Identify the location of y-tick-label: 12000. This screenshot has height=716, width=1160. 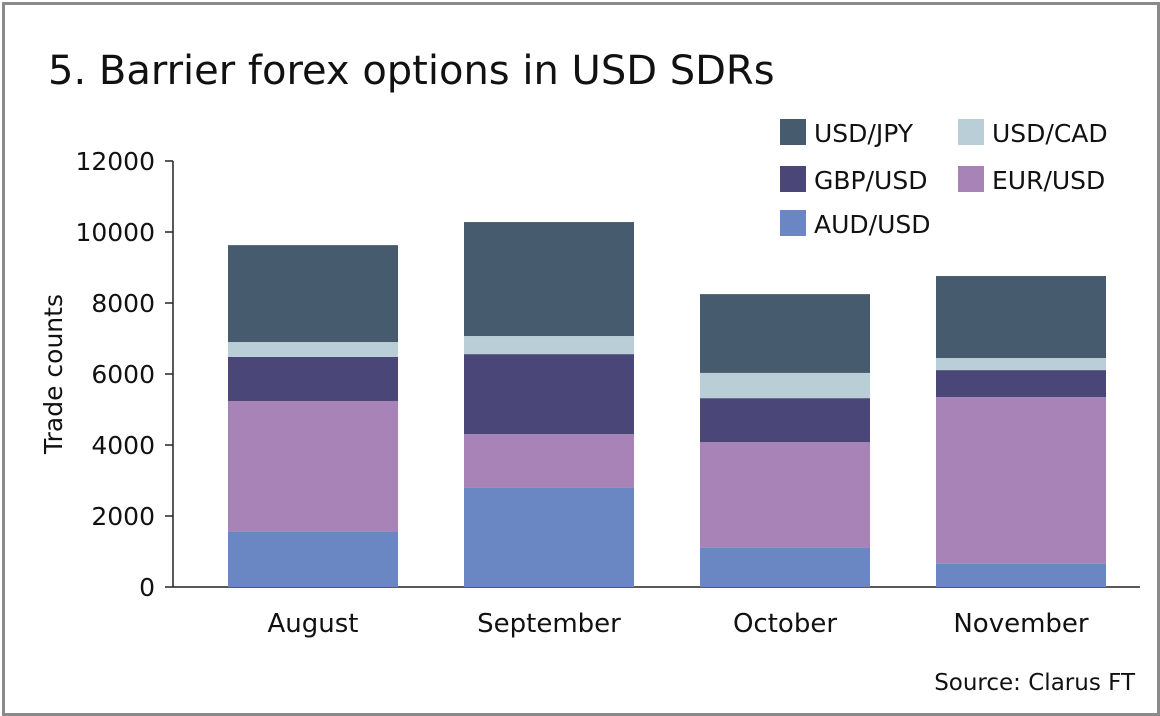
(115, 161).